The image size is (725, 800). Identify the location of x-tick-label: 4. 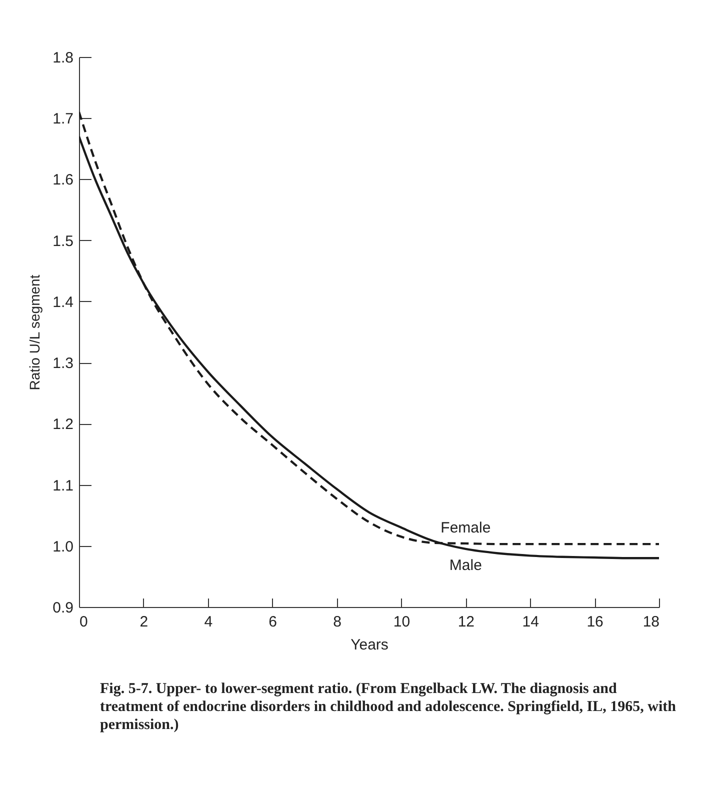
(208, 622).